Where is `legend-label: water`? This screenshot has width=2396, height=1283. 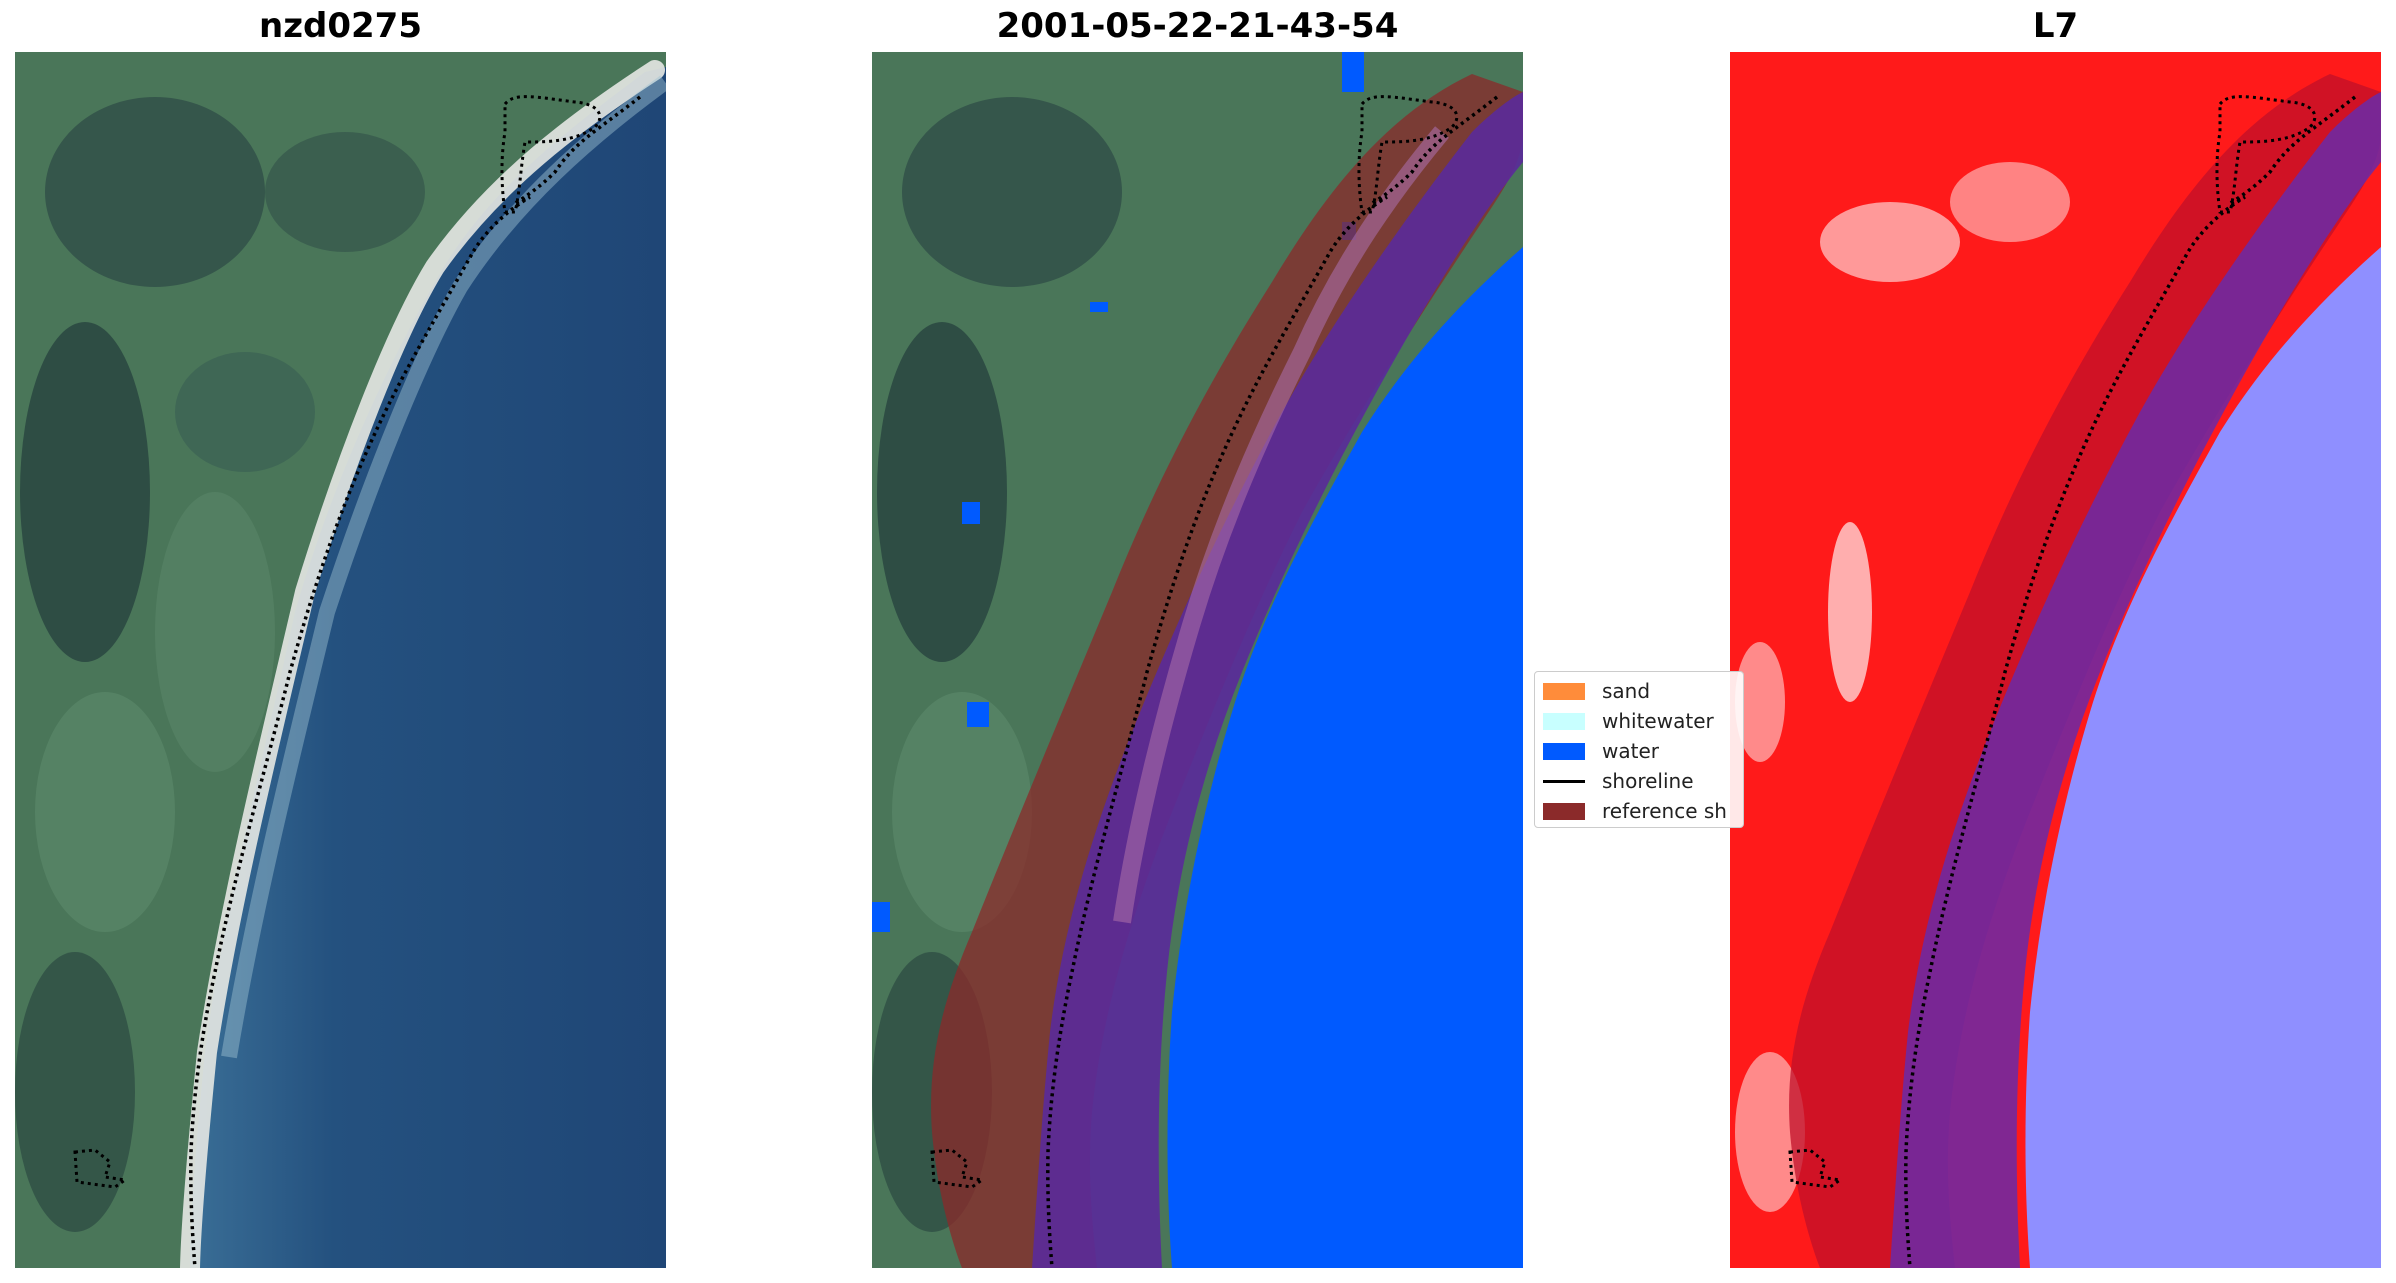 legend-label: water is located at coordinates (1630, 751).